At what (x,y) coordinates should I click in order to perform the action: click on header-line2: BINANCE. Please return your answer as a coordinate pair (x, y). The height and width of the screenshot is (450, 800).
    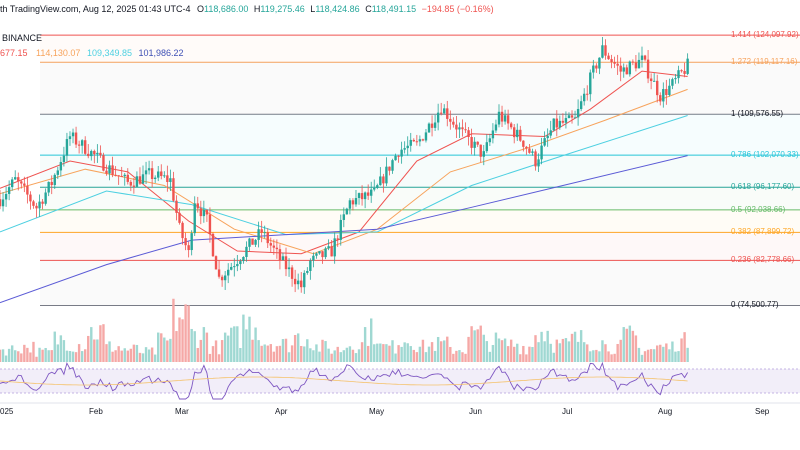
    Looking at the image, I should click on (22, 38).